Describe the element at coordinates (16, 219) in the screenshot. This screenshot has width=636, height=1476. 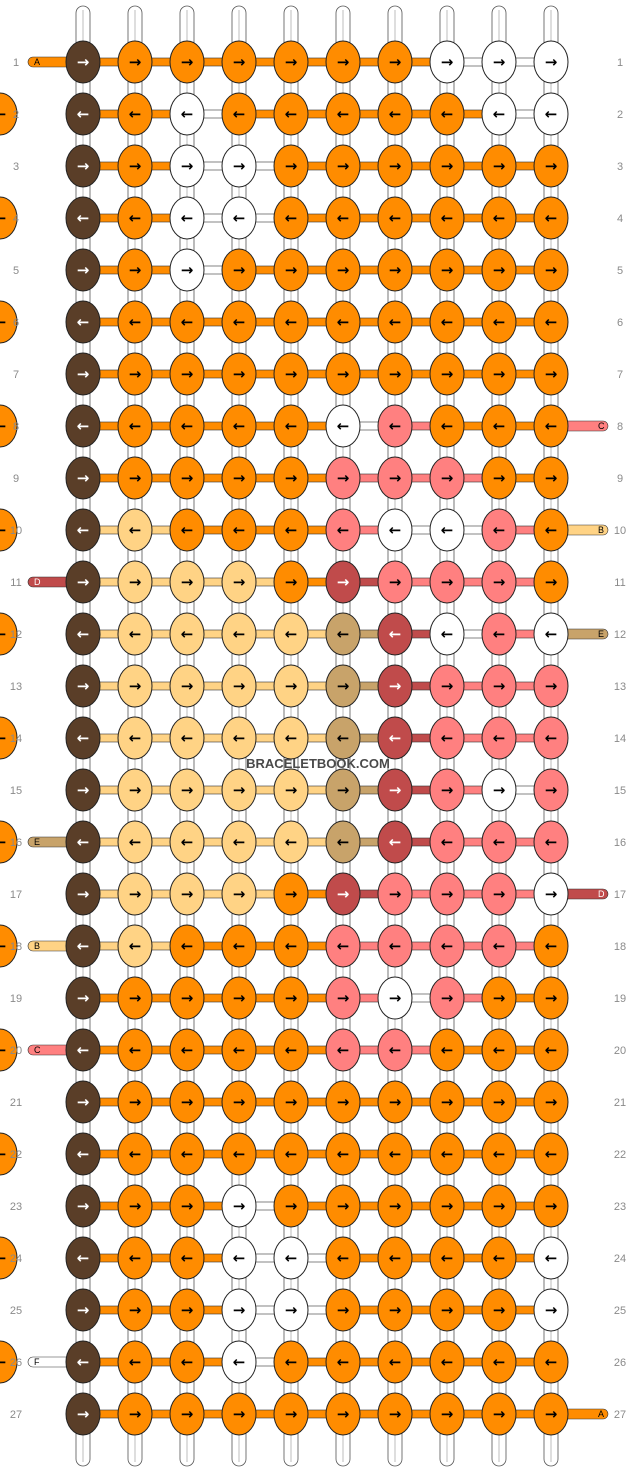
I see `row-number-left: 4` at that location.